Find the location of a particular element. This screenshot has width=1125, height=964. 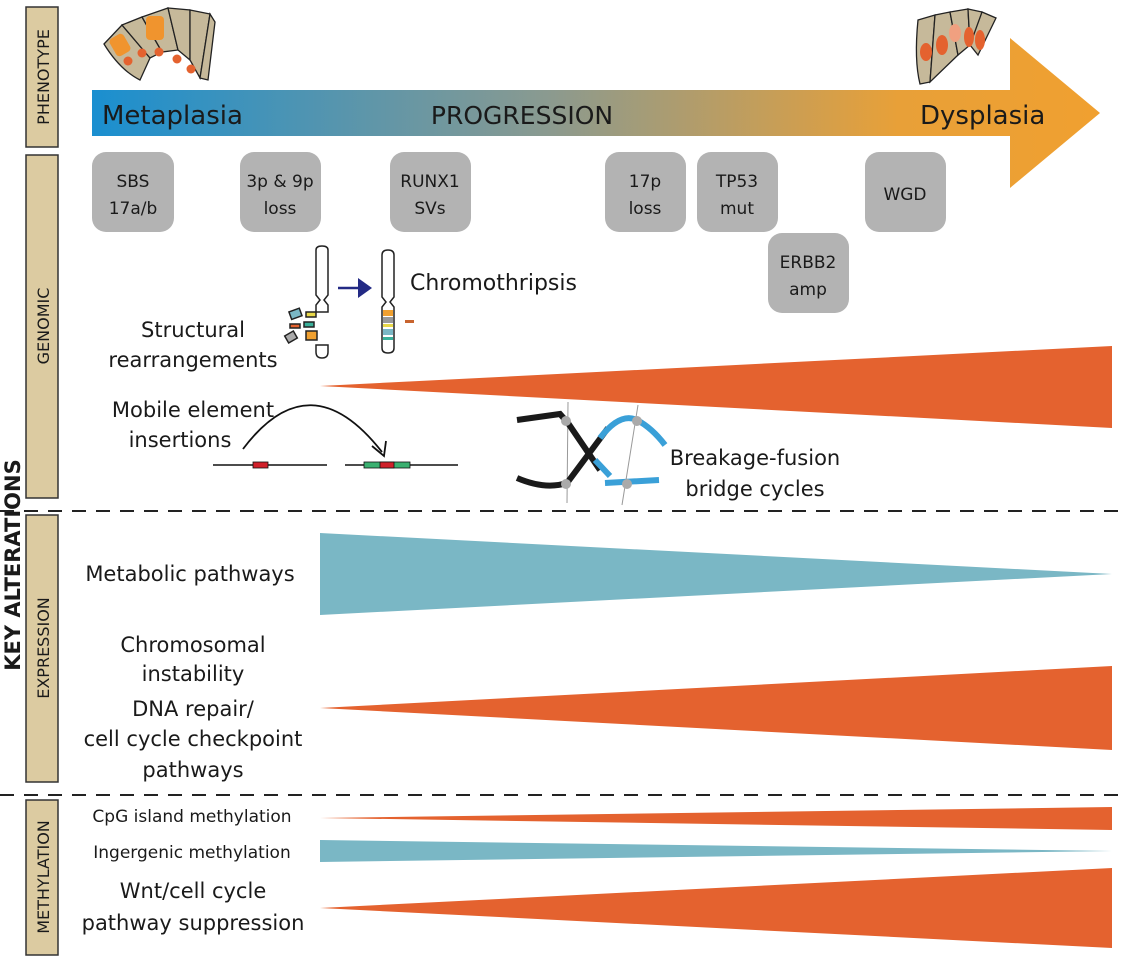

event-box-runx1: RUNX1 SVs is located at coordinates (430, 192).